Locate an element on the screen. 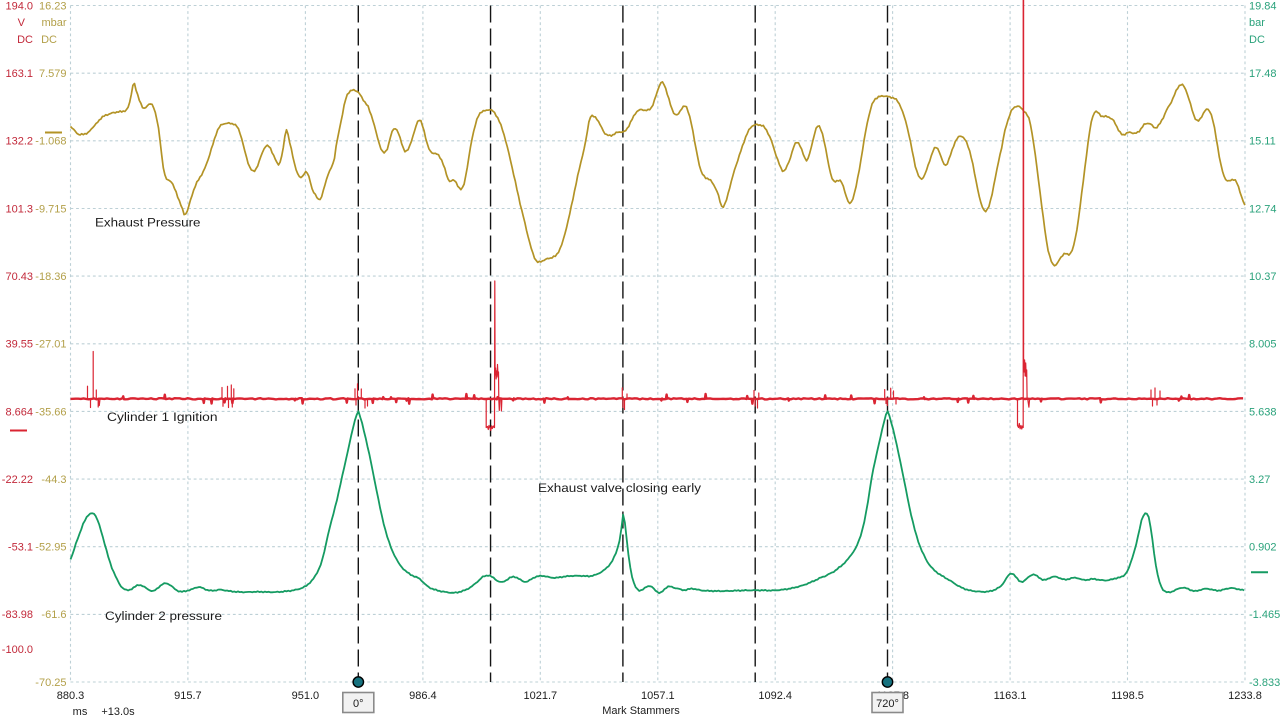 This screenshot has width=1280, height=720. svg-text: 194.0 is located at coordinates (19, 6).